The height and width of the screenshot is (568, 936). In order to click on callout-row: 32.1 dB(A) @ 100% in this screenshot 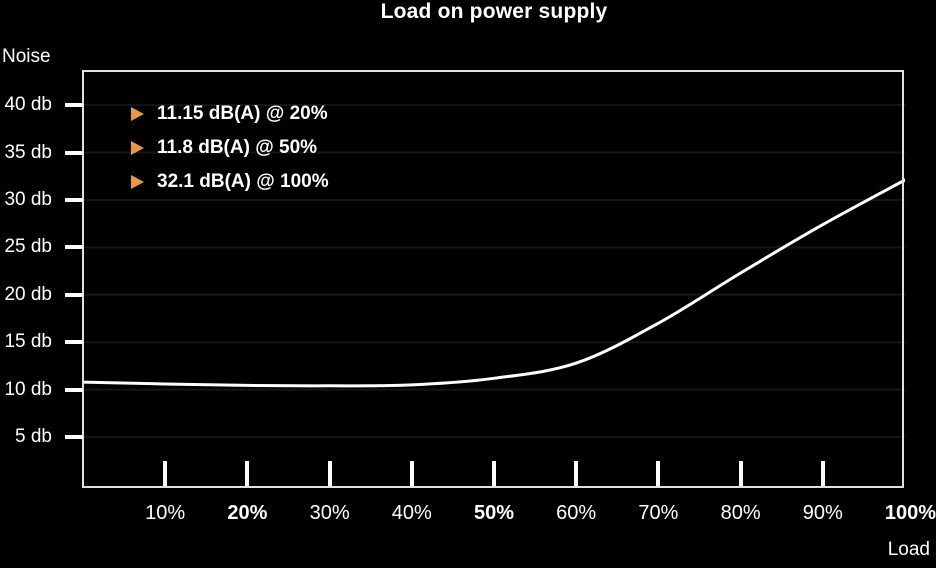, I will do `click(230, 182)`.